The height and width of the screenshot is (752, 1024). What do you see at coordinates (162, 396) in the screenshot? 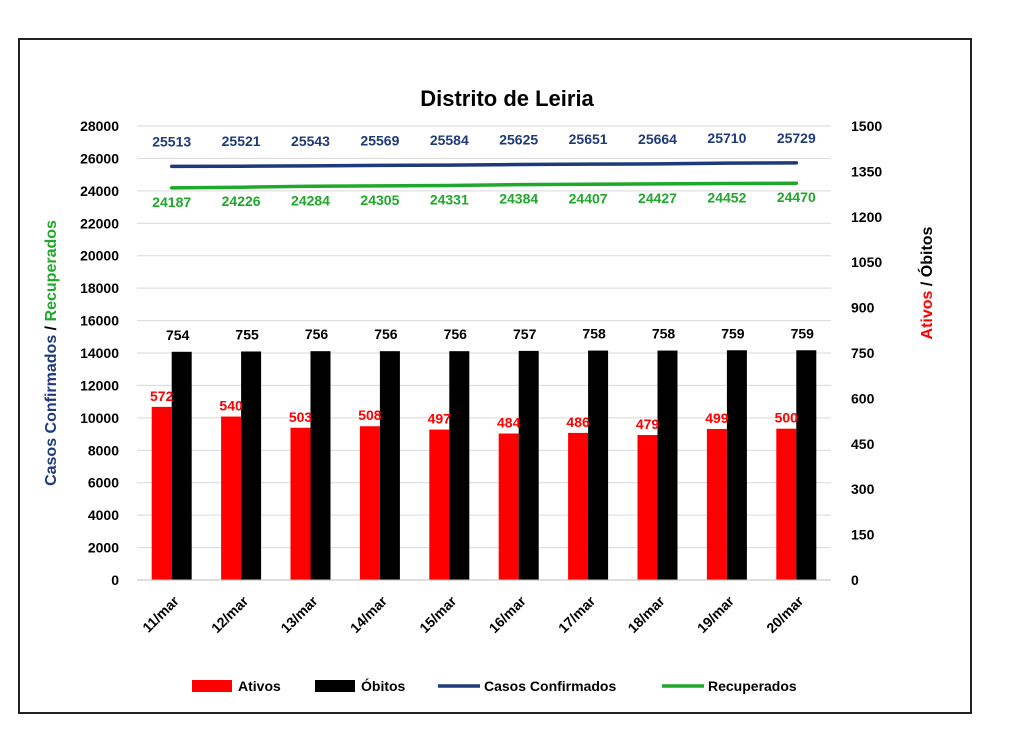
I see `data-label-ativos: 572` at bounding box center [162, 396].